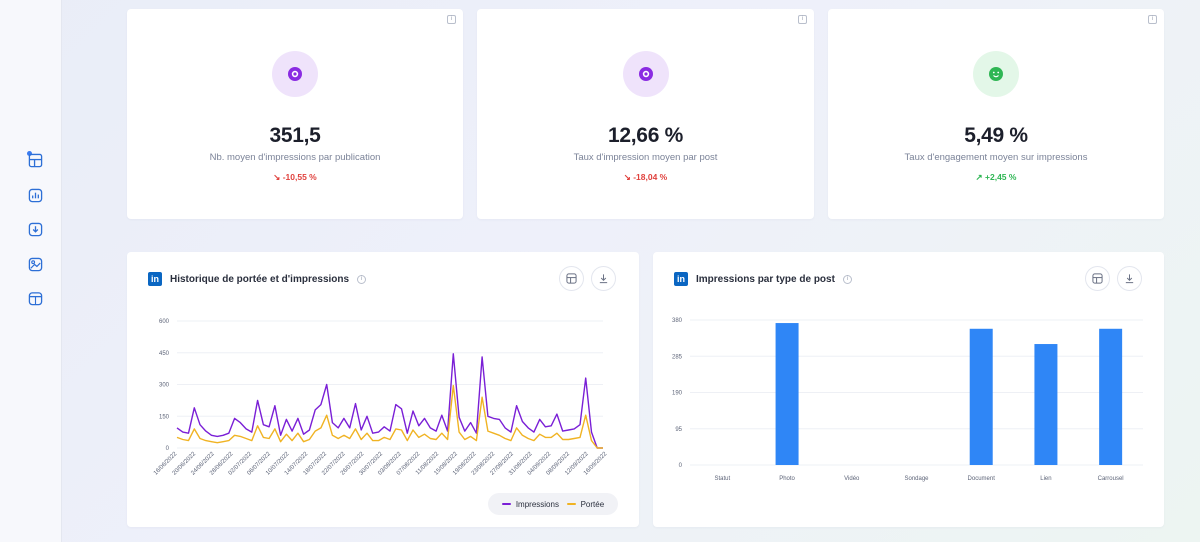 Image resolution: width=1200 pixels, height=542 pixels. I want to click on kpi-value: 12,66 %, so click(645, 135).